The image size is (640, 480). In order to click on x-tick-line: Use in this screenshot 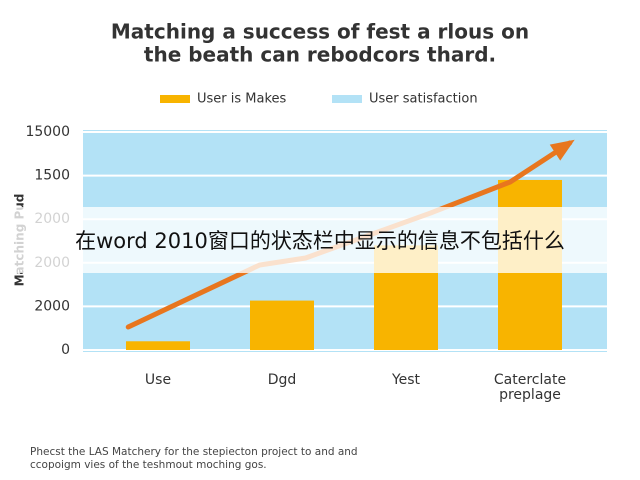, I will do `click(158, 380)`.